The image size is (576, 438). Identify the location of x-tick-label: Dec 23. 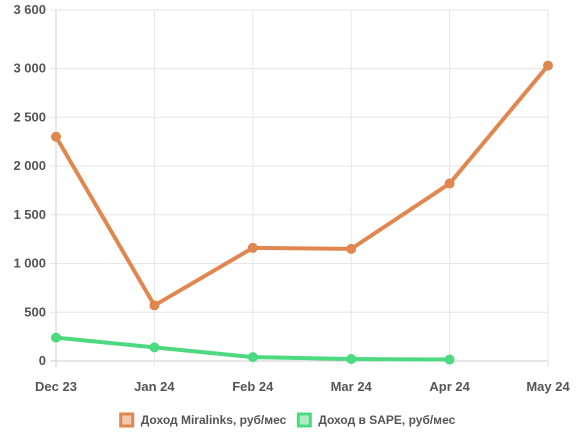
(56, 386).